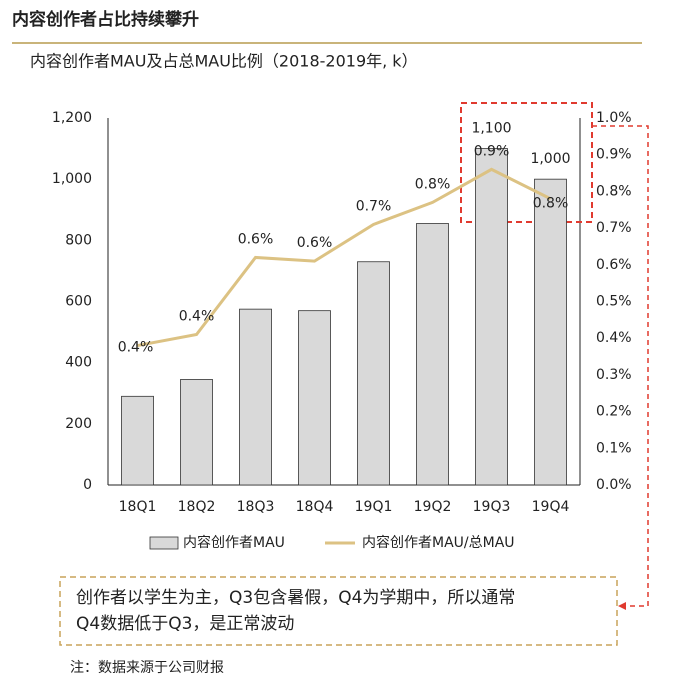 The width and height of the screenshot is (700, 690). I want to click on callout-arrow, so click(620, 366).